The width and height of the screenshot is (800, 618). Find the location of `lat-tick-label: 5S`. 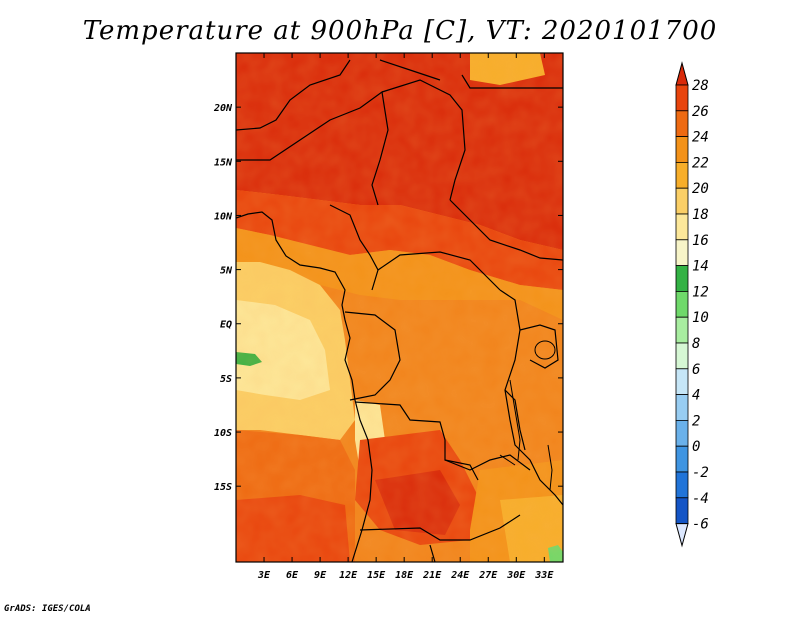

lat-tick-label: 5S is located at coordinates (226, 379).